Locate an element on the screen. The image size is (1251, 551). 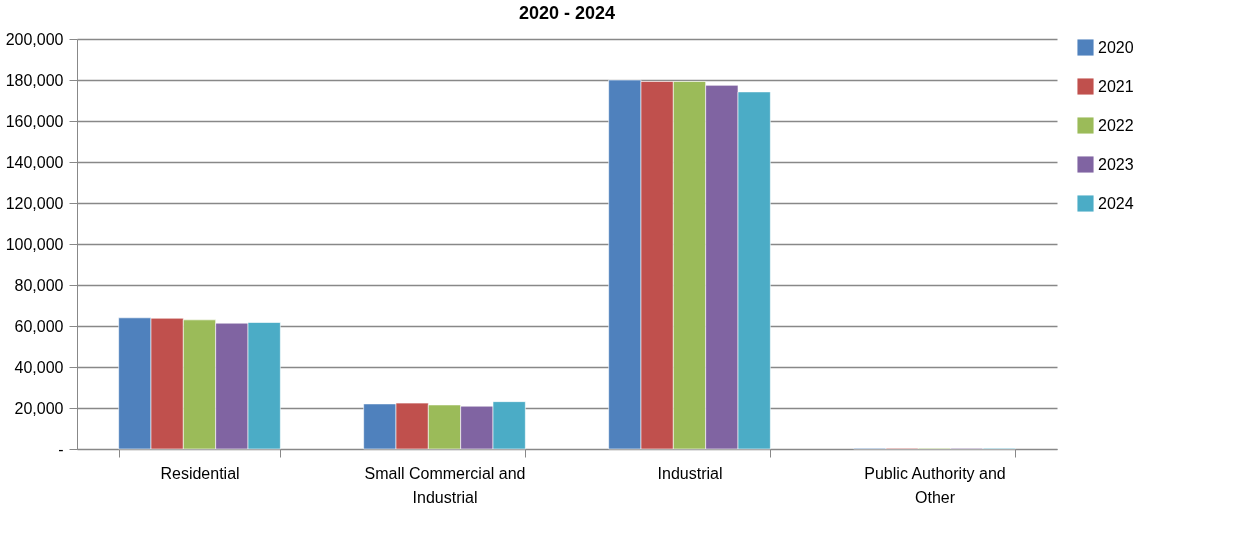
legend-label: 2023 is located at coordinates (1116, 164).